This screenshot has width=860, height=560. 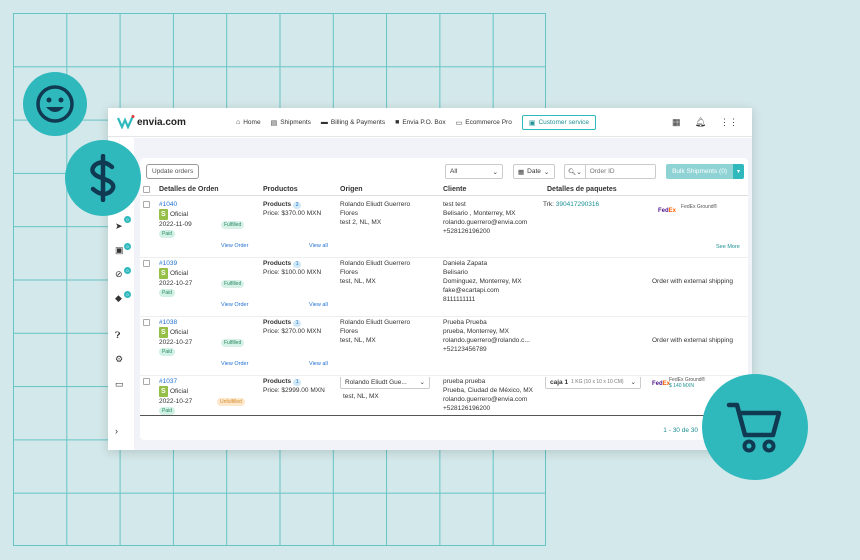 I want to click on client-name: test test, so click(x=454, y=204).